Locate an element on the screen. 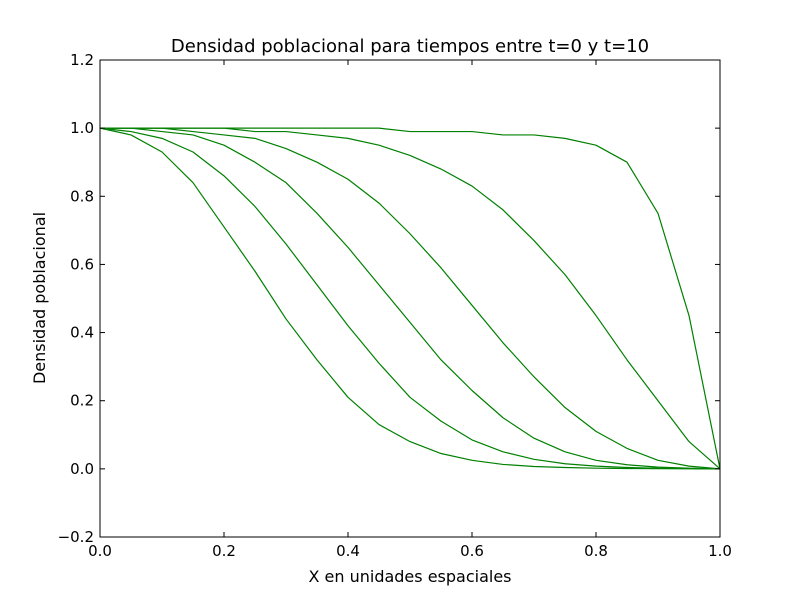 Image resolution: width=800 pixels, height=602 pixels. x-tick-label: 0.2 is located at coordinates (224, 551).